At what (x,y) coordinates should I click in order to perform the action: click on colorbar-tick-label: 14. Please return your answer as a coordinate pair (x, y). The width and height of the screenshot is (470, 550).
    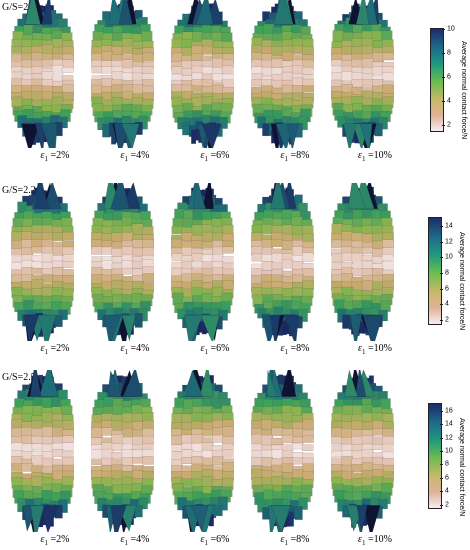
    Looking at the image, I should click on (449, 226).